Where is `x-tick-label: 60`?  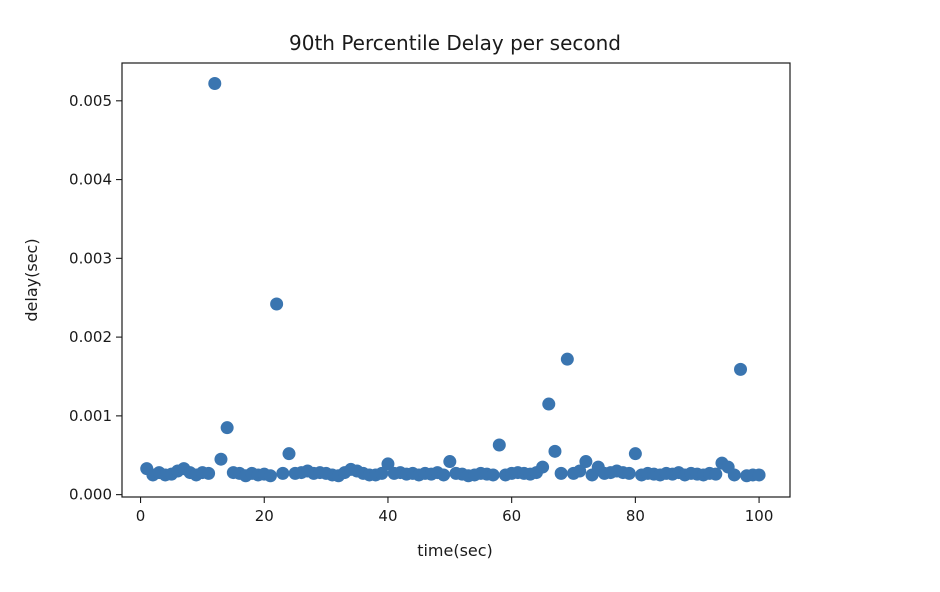
x-tick-label: 60 is located at coordinates (511, 516).